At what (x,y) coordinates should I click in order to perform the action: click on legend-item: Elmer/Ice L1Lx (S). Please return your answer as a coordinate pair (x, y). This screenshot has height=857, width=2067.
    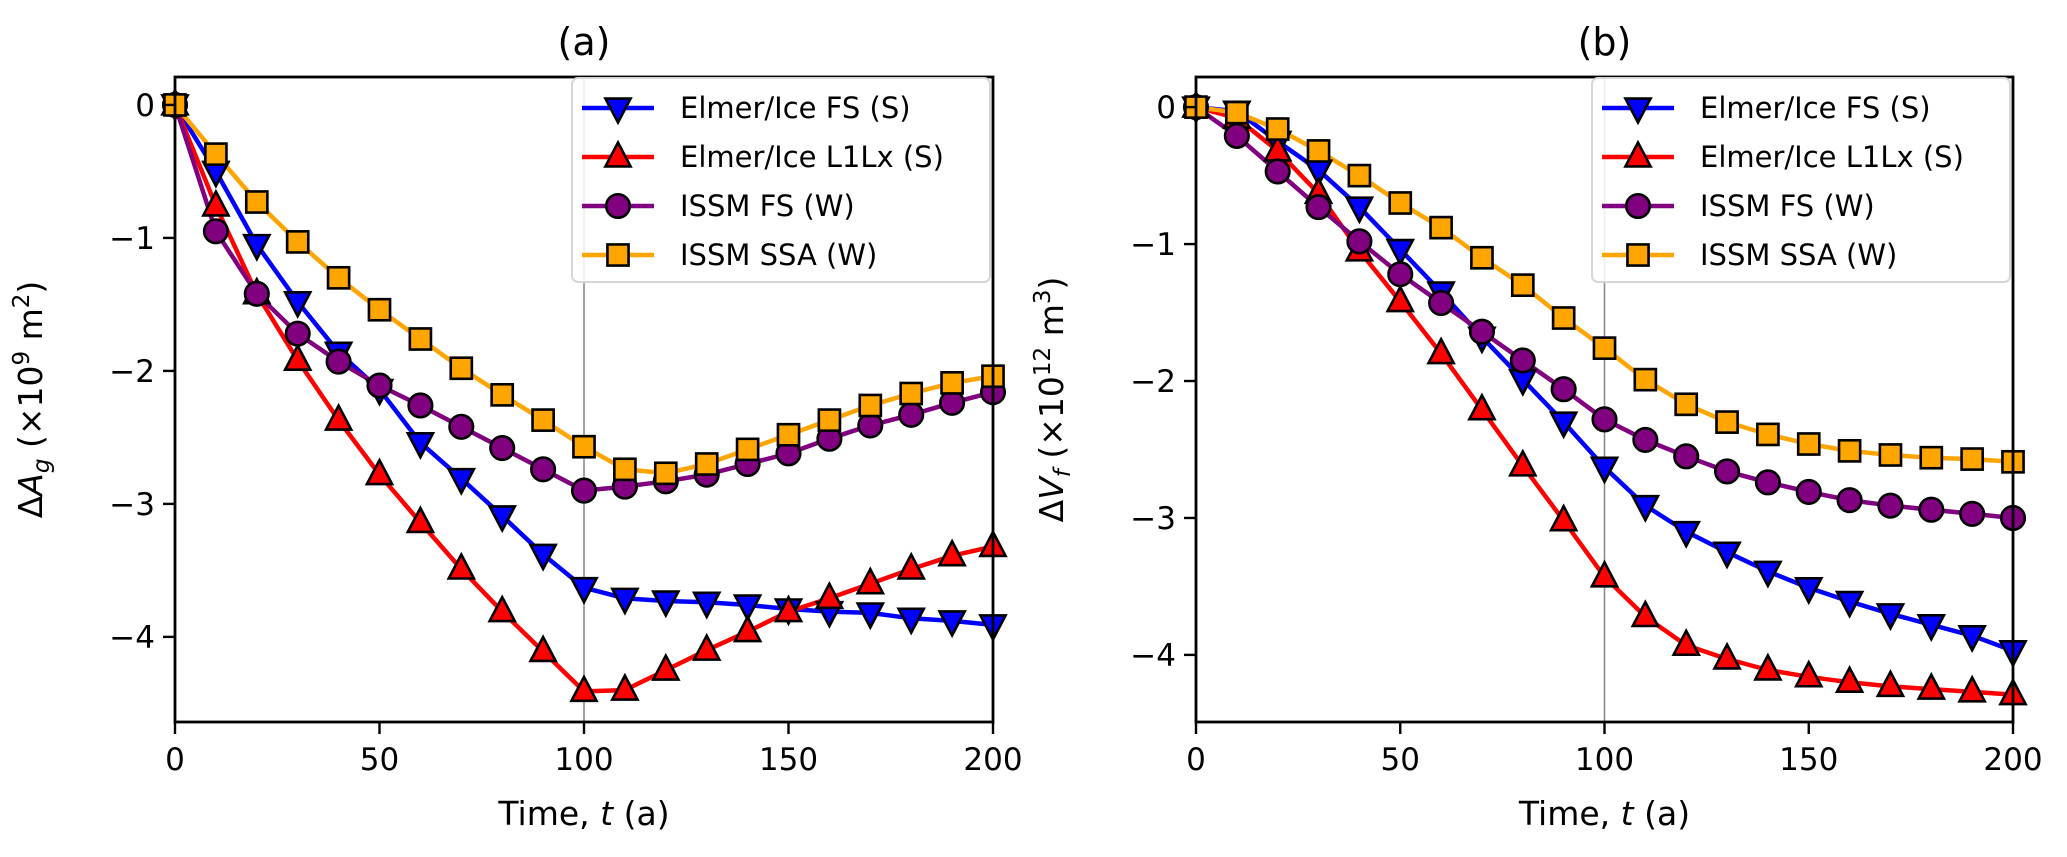
    Looking at the image, I should click on (1783, 156).